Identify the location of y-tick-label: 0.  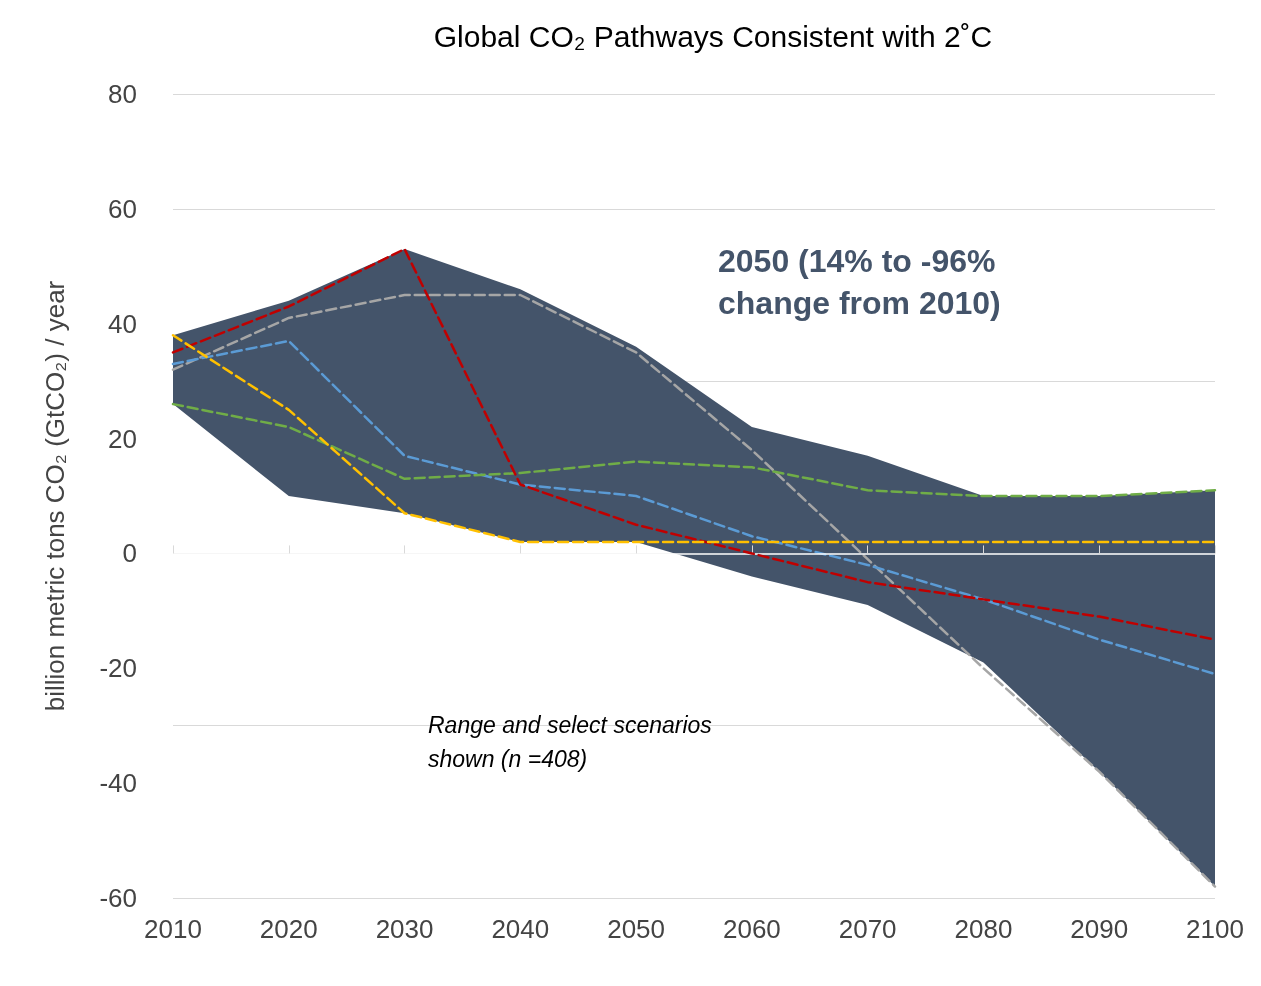
(129, 553).